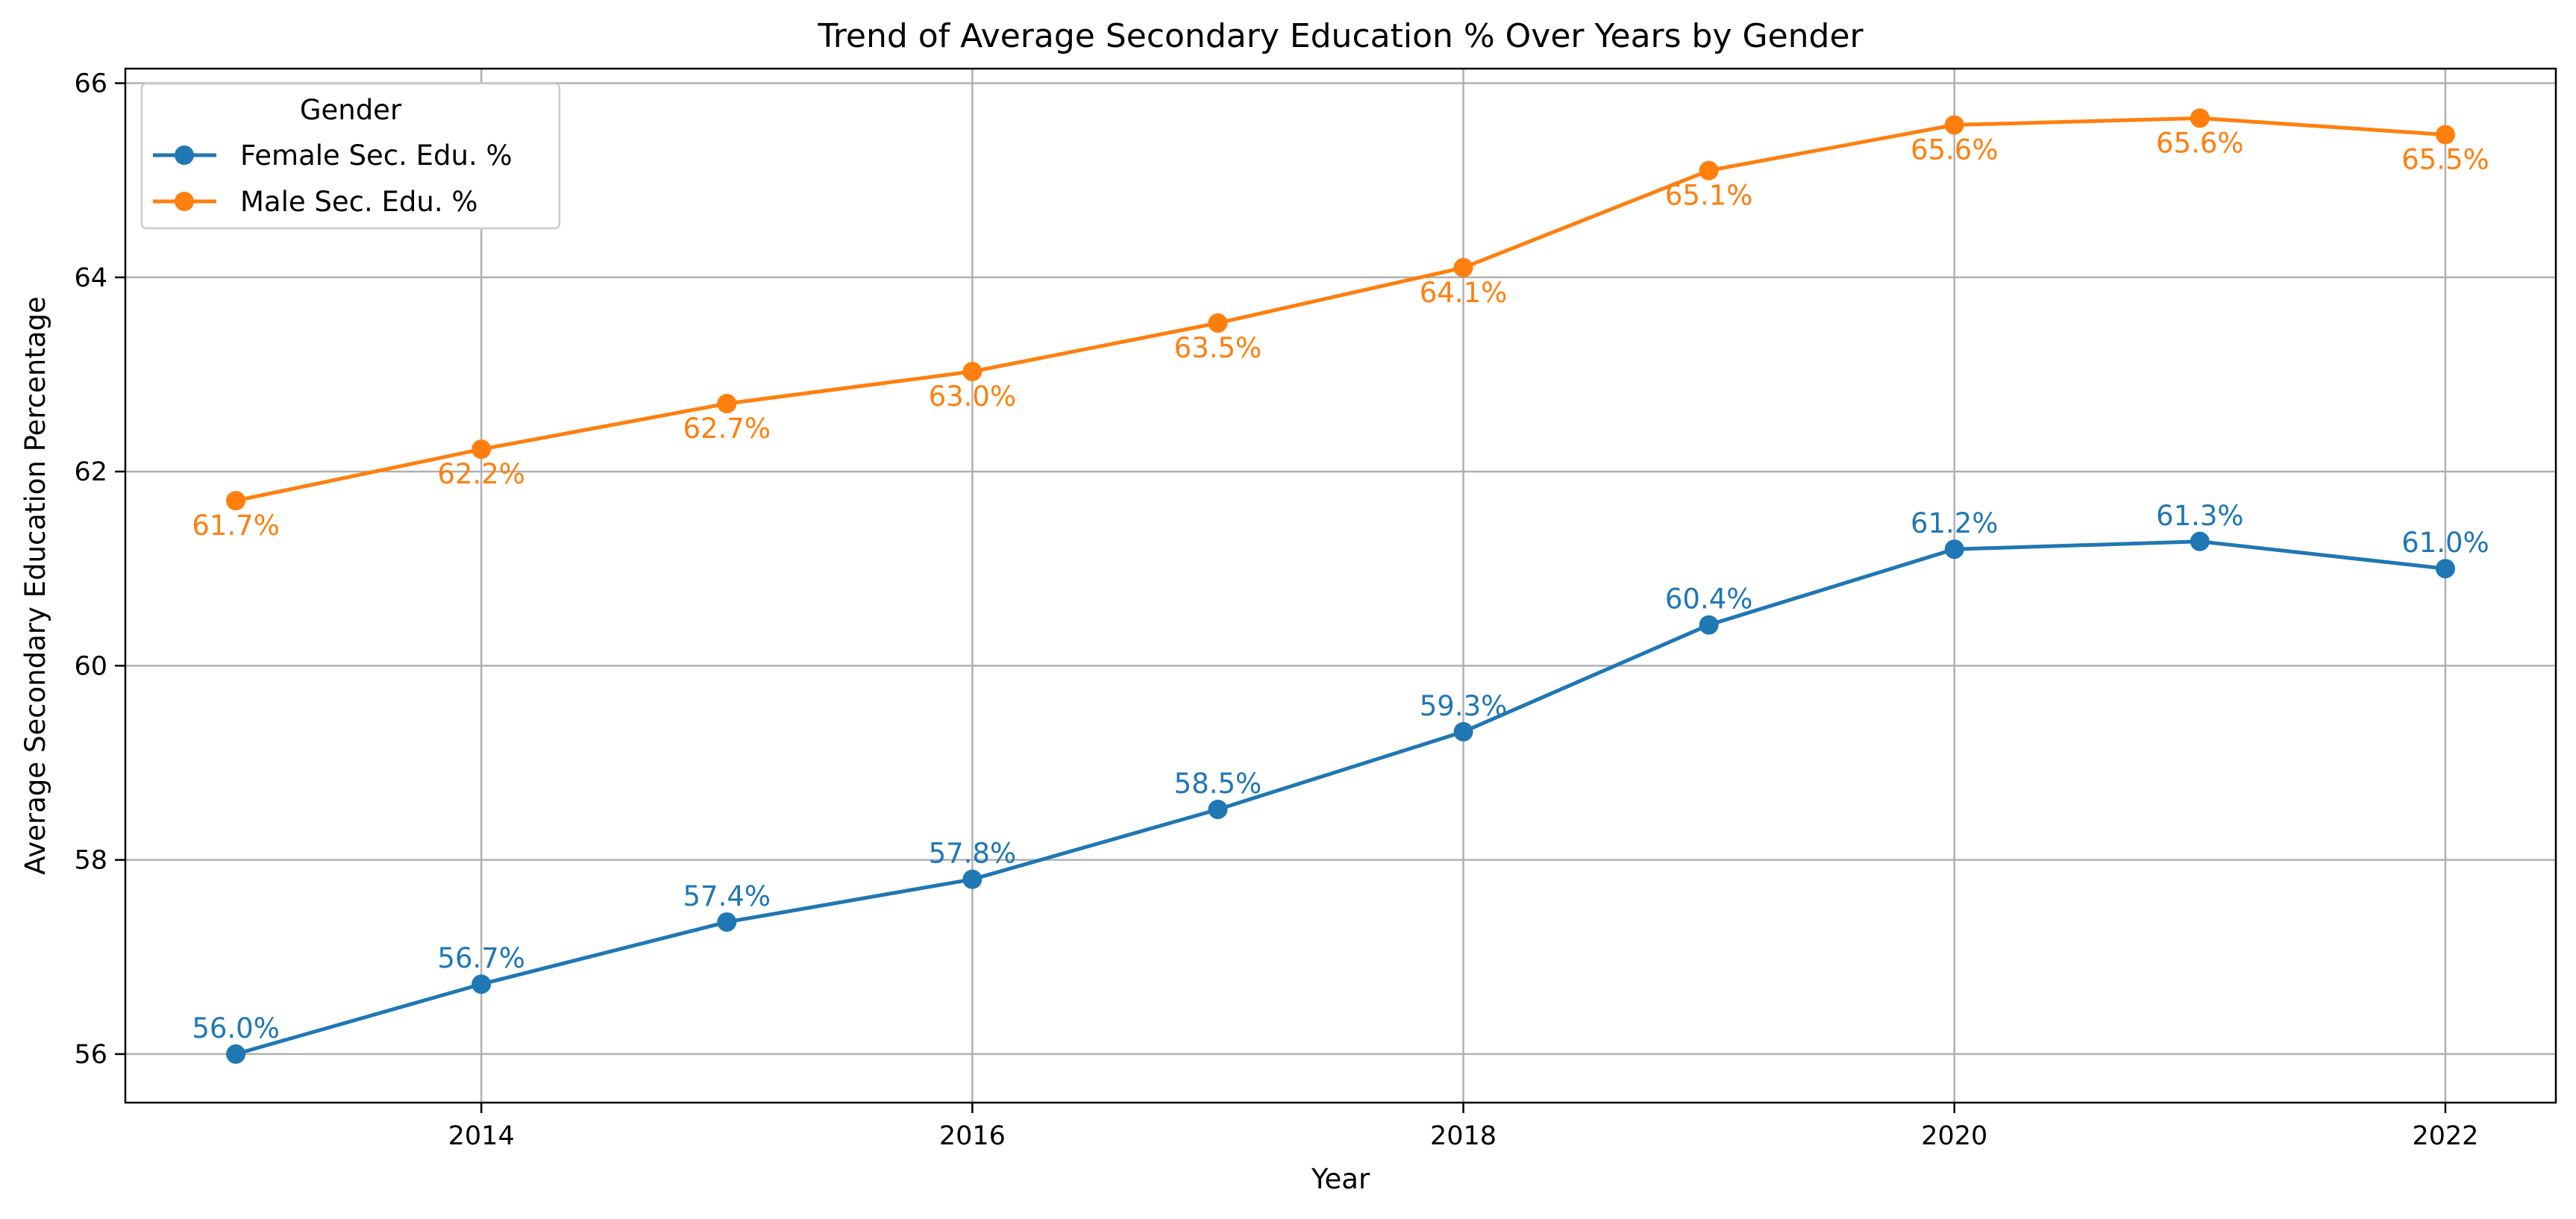  What do you see at coordinates (90, 84) in the screenshot?
I see `y-tick-label-66: 66` at bounding box center [90, 84].